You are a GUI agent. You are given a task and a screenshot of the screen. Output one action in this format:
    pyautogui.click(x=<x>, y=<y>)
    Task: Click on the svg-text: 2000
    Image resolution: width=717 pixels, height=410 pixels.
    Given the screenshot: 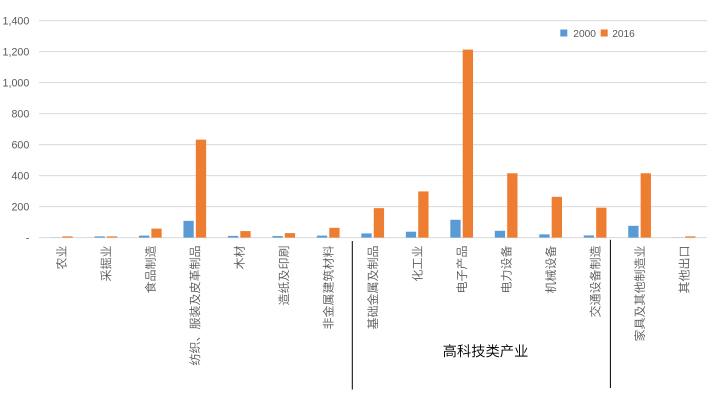 What is the action you would take?
    pyautogui.click(x=584, y=34)
    